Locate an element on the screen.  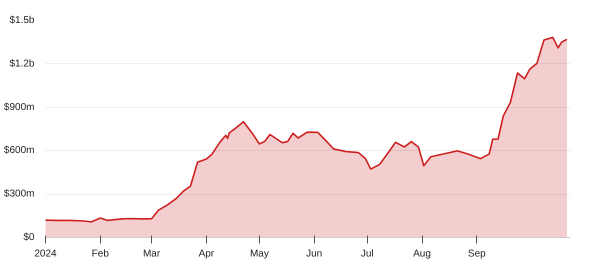
y-tick-label: $1.2b is located at coordinates (22, 64).